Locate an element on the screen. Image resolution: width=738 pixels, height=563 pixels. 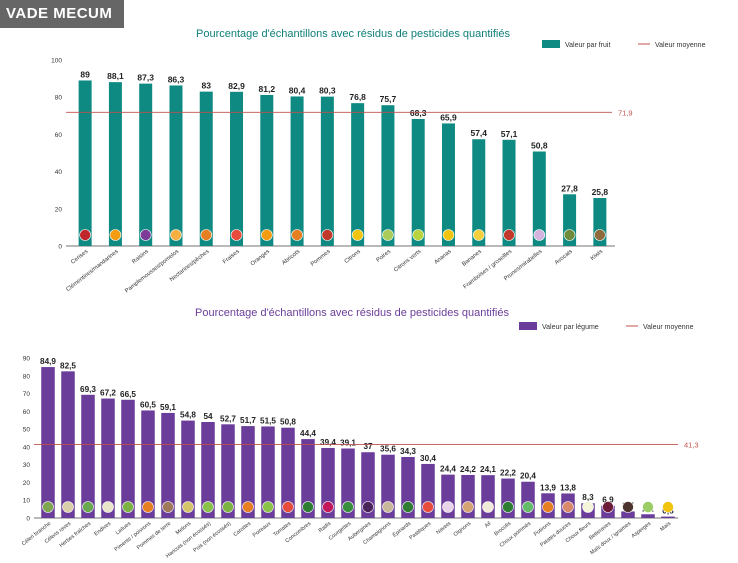
chart-0-value-label-10: 75,7 is located at coordinates (388, 99).